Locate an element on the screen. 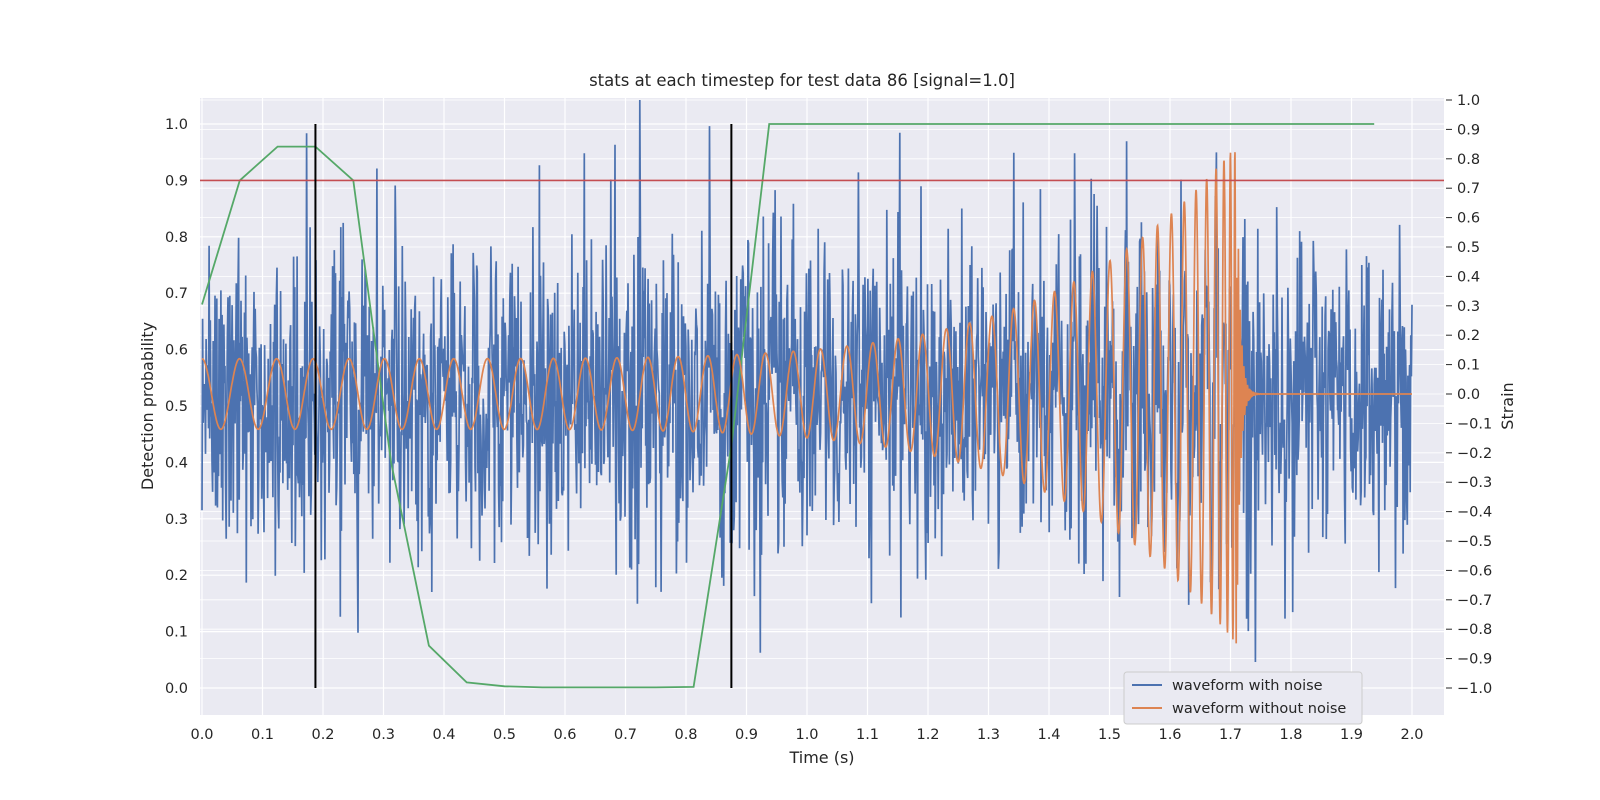 This screenshot has height=800, width=1600. legend-label-waveform-without-noise: waveform without noise is located at coordinates (1259, 709).